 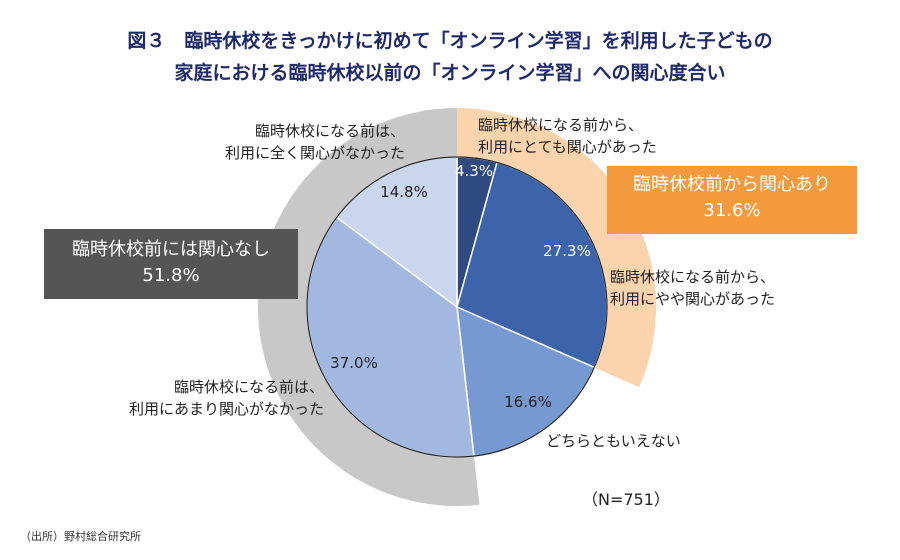 I want to click on chart-title-line2: 家庭における臨時休校以前の「オンライン学習」への関心度合い, so click(x=450, y=73).